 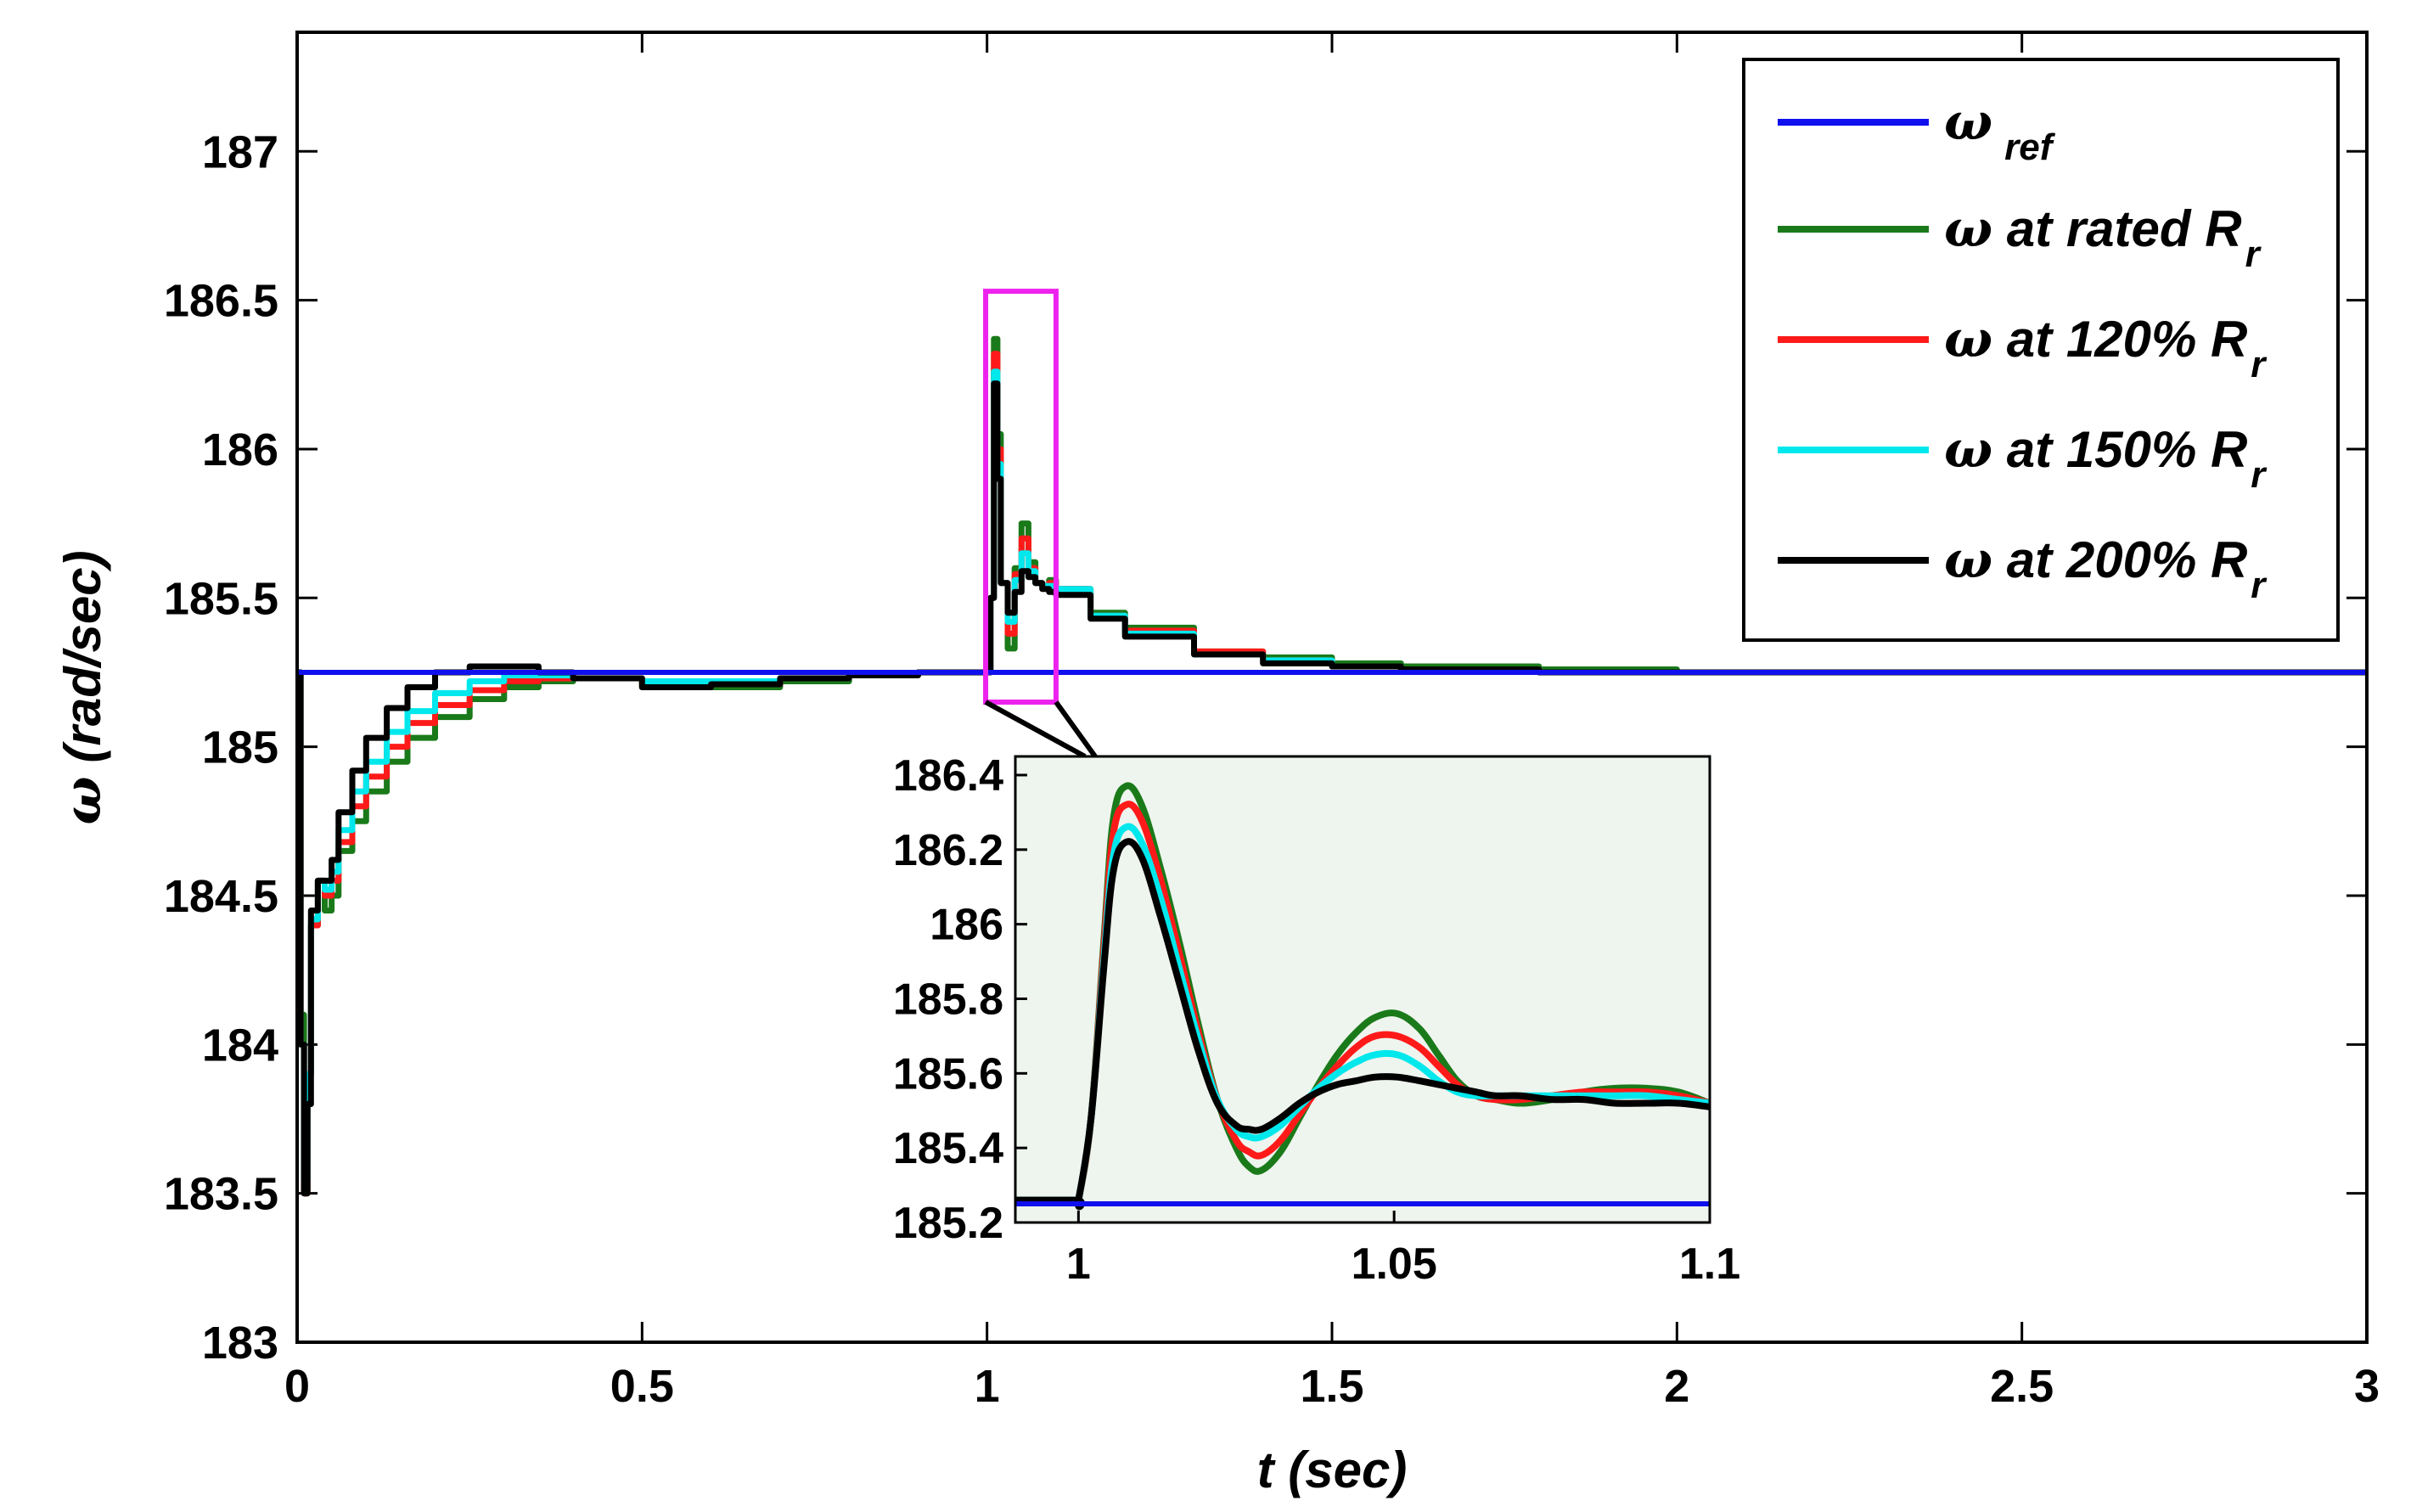 I want to click on svg-text:ω(rad/sec): ω (rad/sec), so click(x=83, y=687).